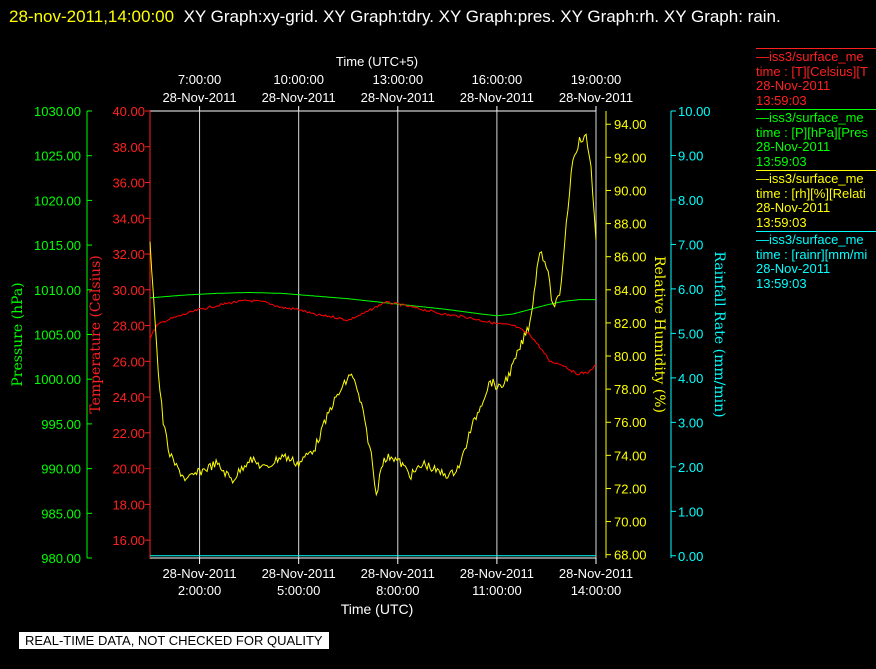 The width and height of the screenshot is (876, 669). Describe the element at coordinates (128, 111) in the screenshot. I see `temperature-tick-label: 40.00` at that location.